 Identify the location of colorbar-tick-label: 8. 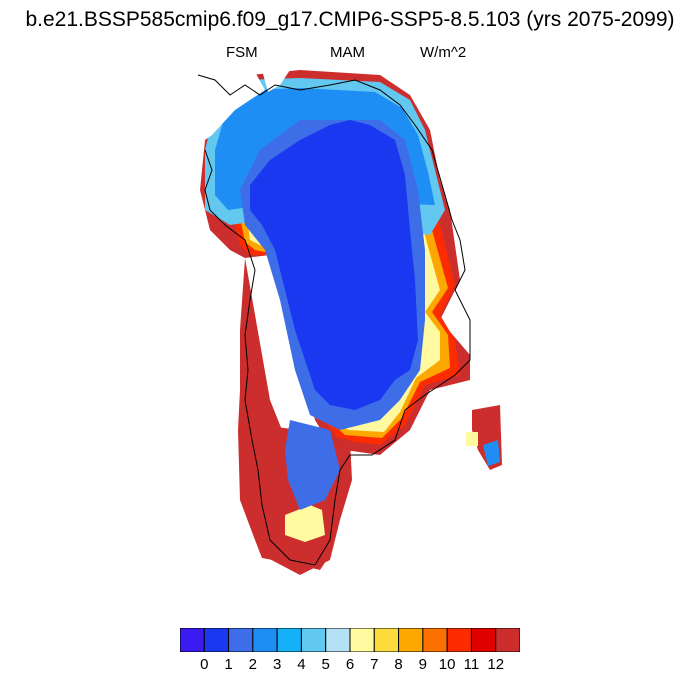
(398, 664).